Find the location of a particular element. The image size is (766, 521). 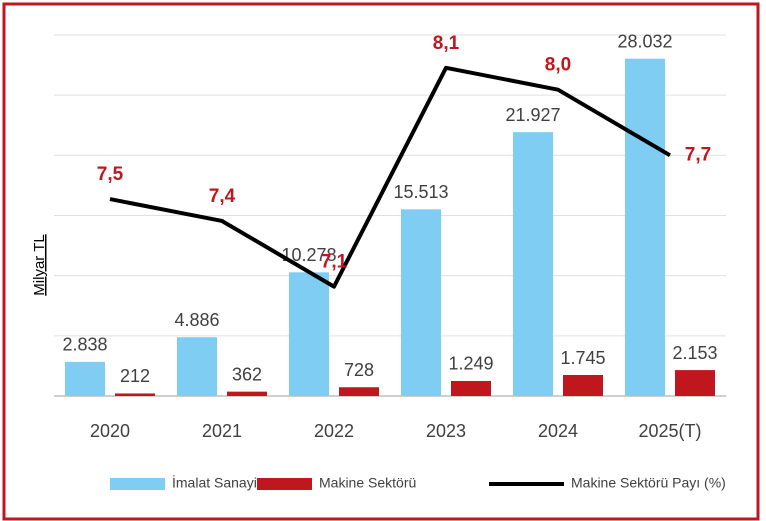

data-label: 28.032 is located at coordinates (644, 41).